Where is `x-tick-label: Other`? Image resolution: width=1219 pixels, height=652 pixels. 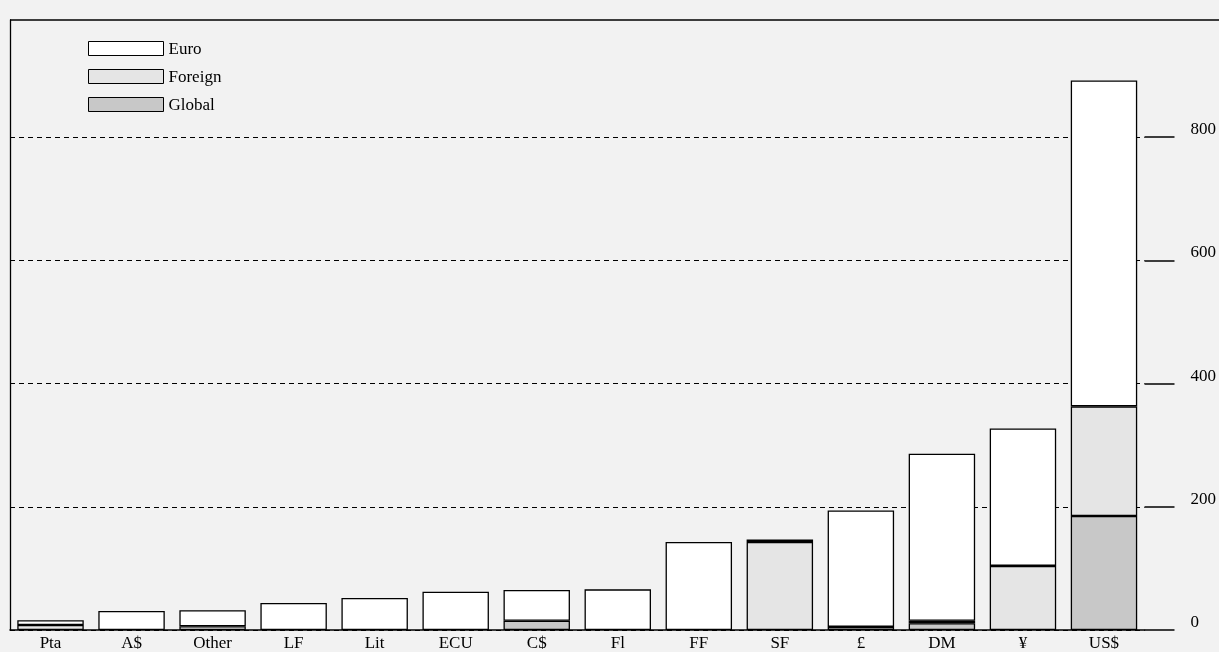 x-tick-label: Other is located at coordinates (213, 642).